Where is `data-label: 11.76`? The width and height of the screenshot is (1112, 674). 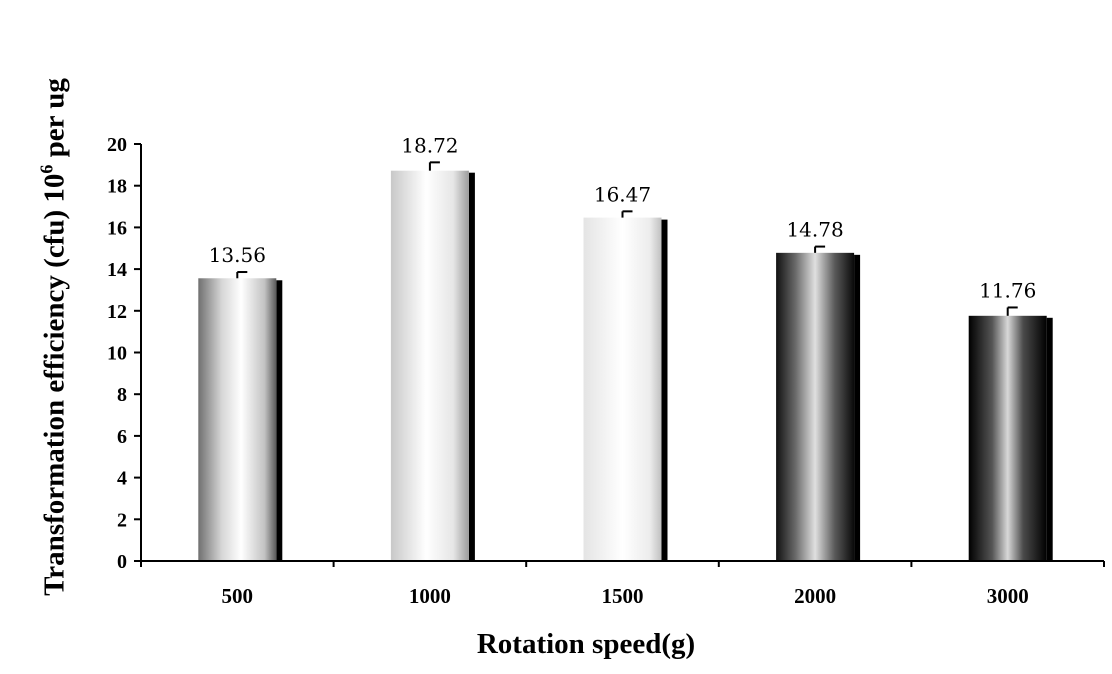 data-label: 11.76 is located at coordinates (1007, 290).